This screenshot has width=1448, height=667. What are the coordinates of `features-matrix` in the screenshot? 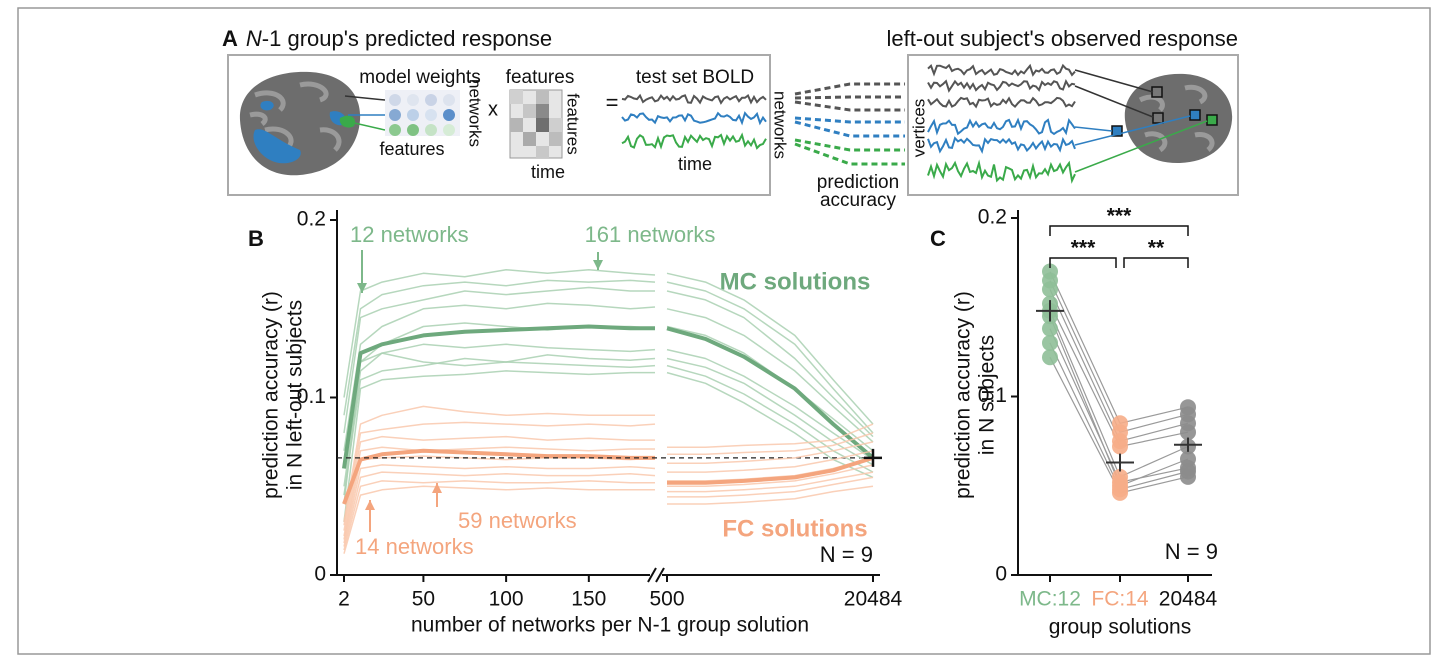 It's located at (536, 124).